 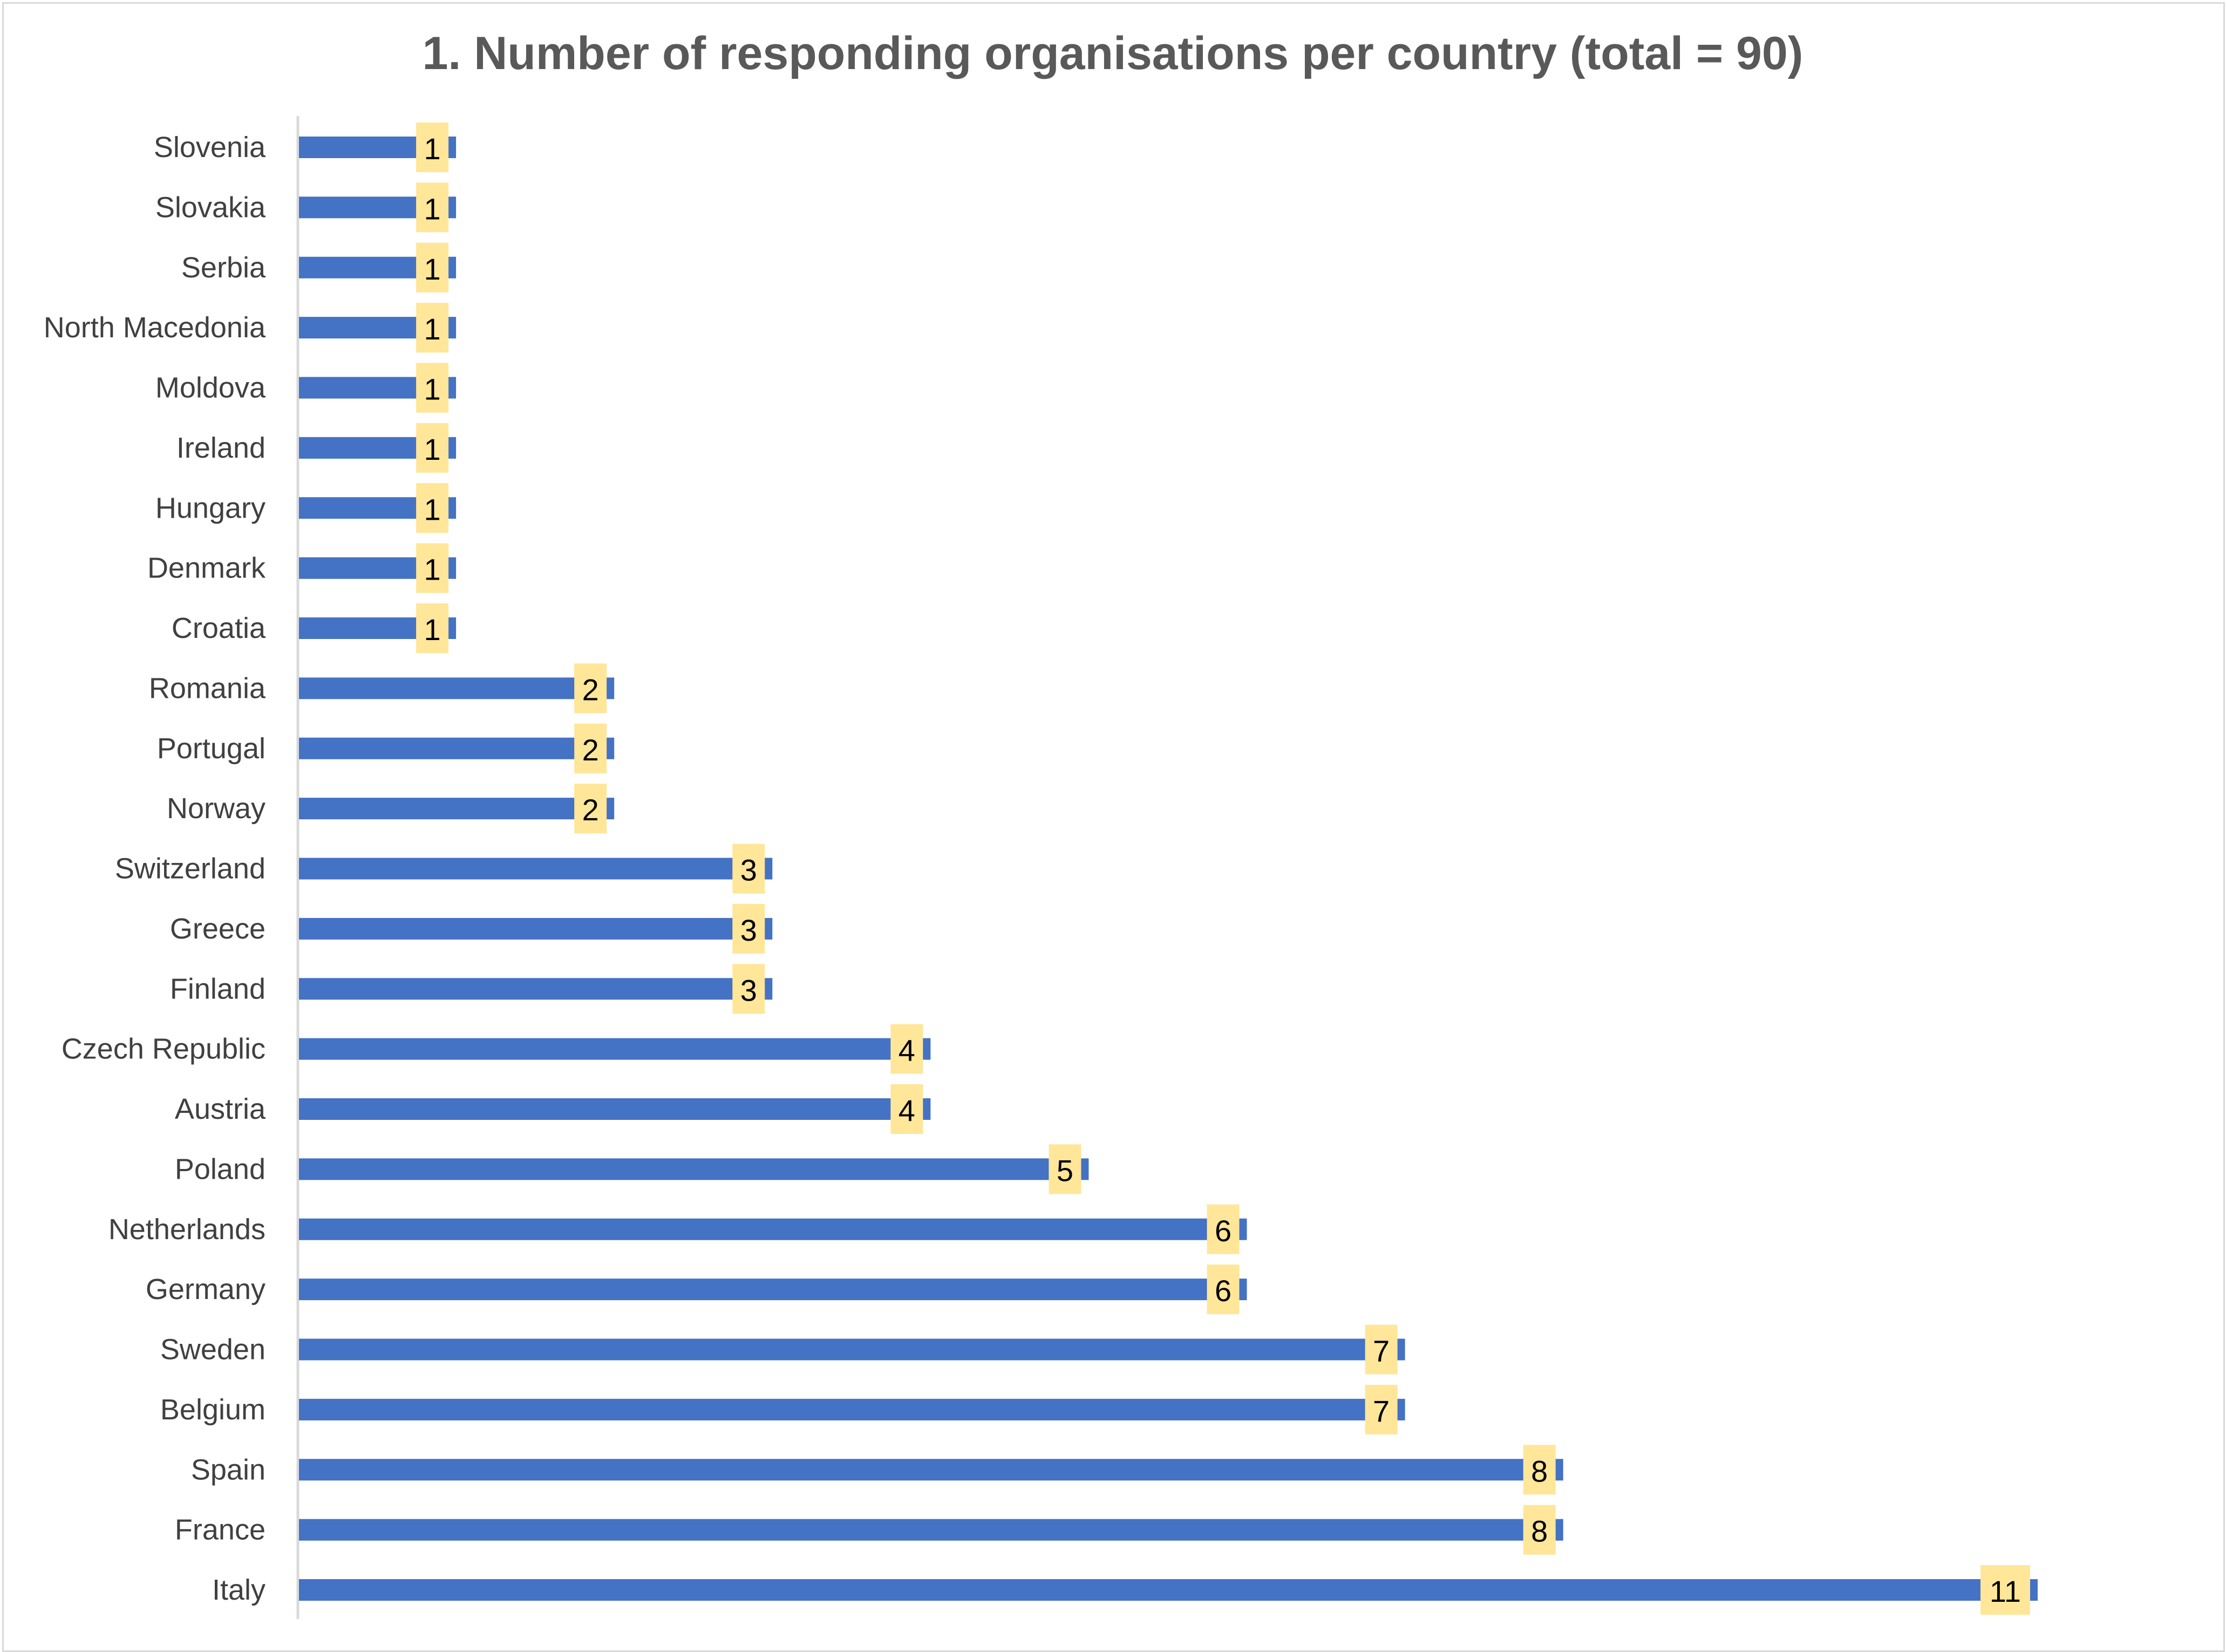 What do you see at coordinates (155, 327) in the screenshot?
I see `category-label: North Macedonia` at bounding box center [155, 327].